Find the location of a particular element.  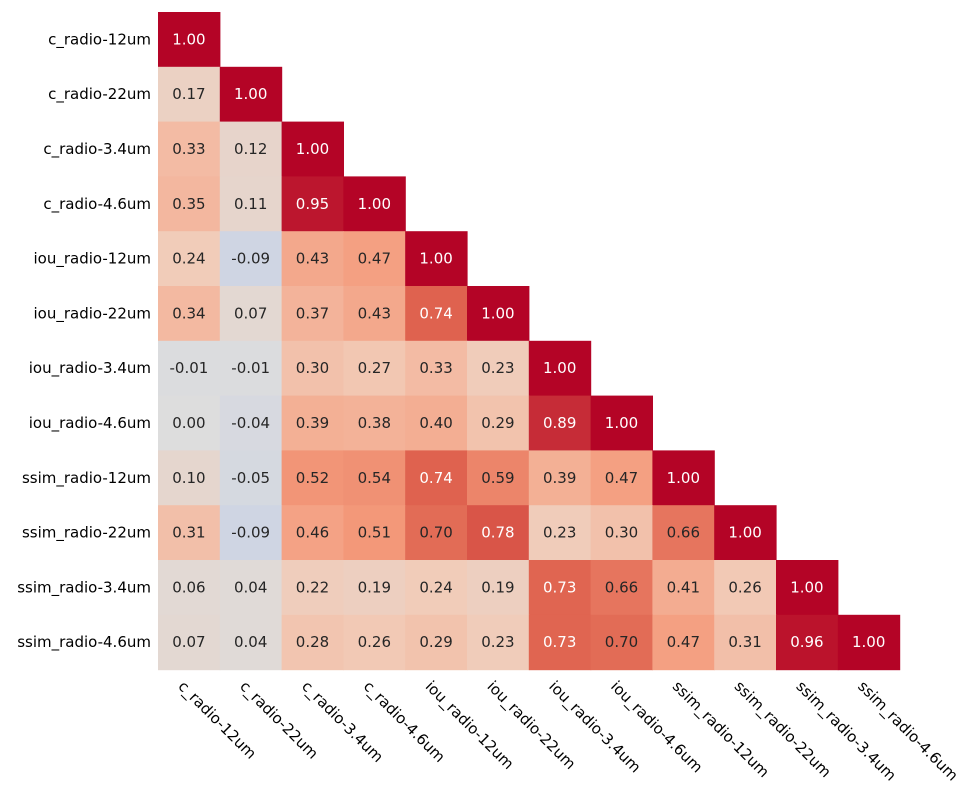

cell-value-label: 0.70 is located at coordinates (435, 533).